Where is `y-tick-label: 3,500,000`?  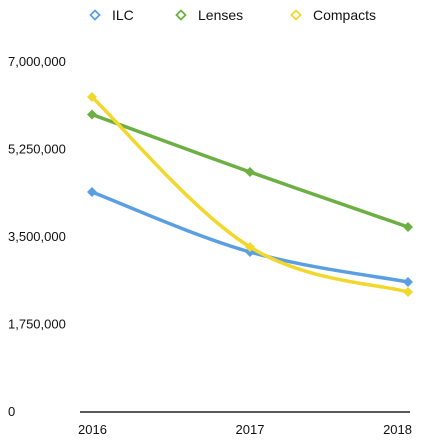 y-tick-label: 3,500,000 is located at coordinates (37, 236).